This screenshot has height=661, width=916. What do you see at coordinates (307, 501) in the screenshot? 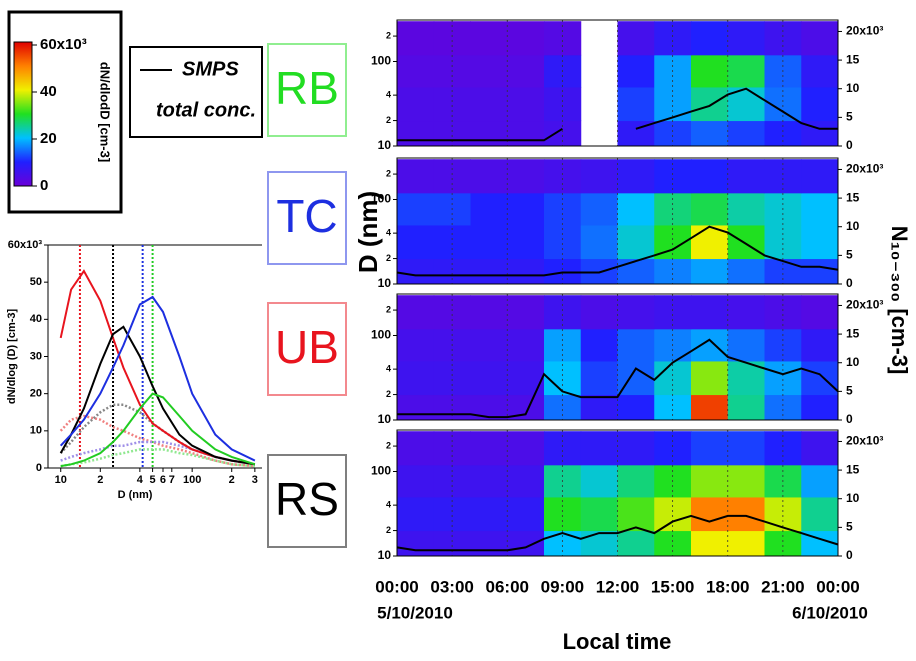
I see `site-frame` at bounding box center [307, 501].